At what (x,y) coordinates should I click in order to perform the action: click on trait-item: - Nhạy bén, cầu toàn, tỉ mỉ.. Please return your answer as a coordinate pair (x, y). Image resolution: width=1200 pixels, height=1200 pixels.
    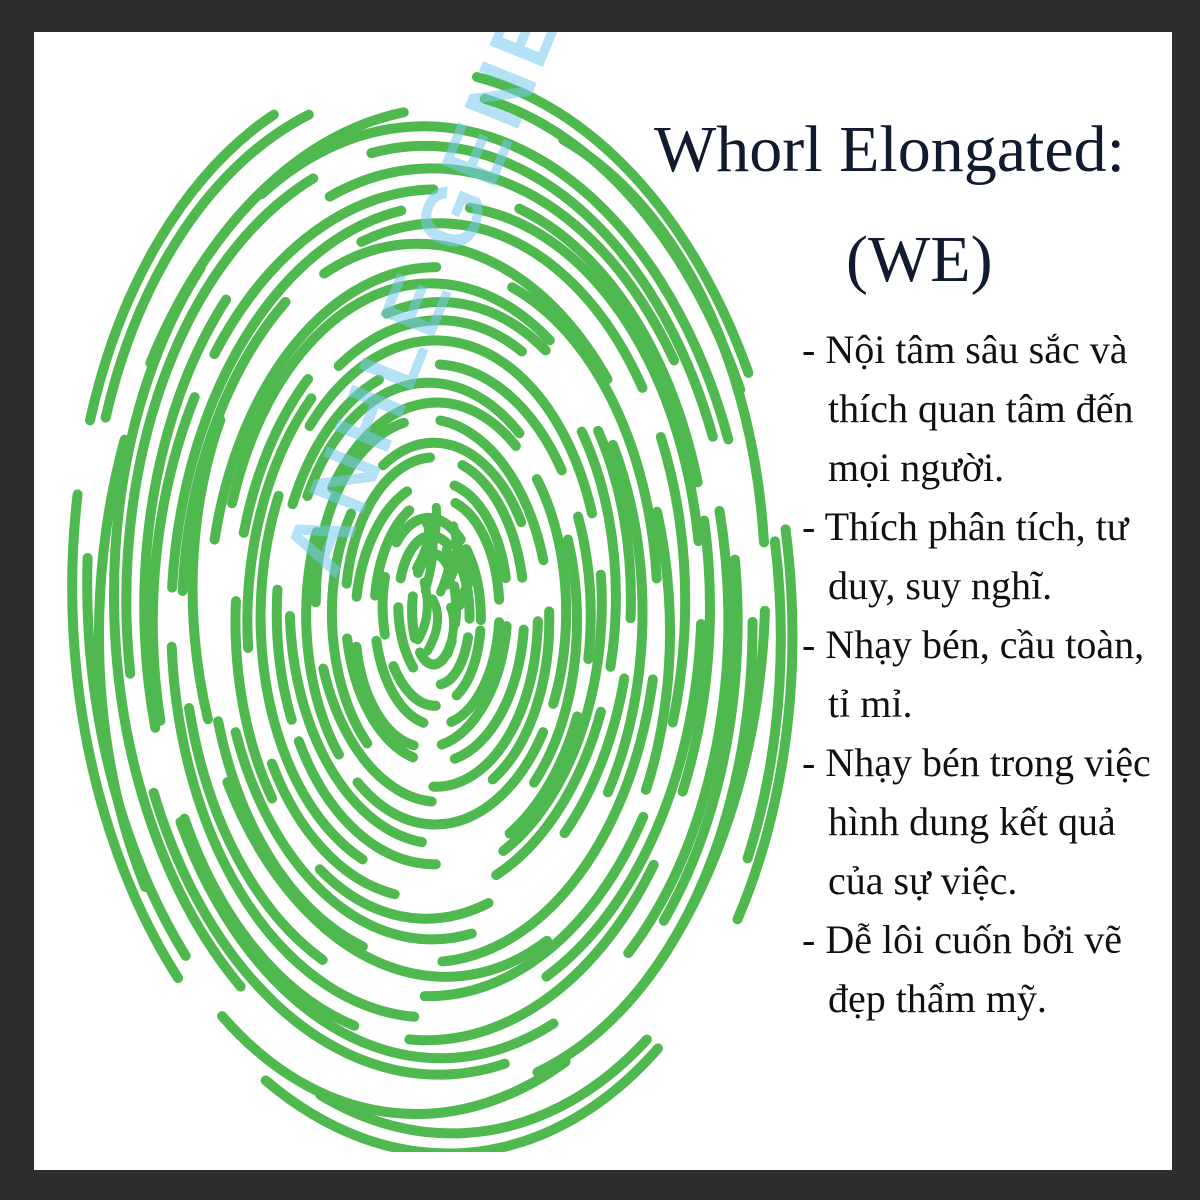
    Looking at the image, I should click on (973, 674).